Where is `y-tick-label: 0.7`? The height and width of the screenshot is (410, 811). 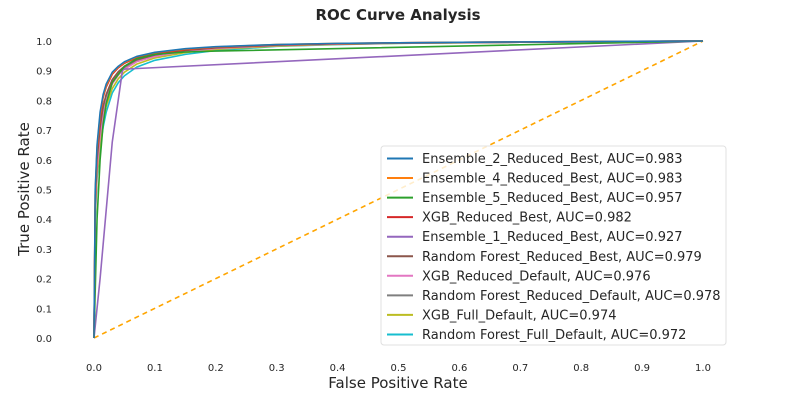 y-tick-label: 0.7 is located at coordinates (44, 131).